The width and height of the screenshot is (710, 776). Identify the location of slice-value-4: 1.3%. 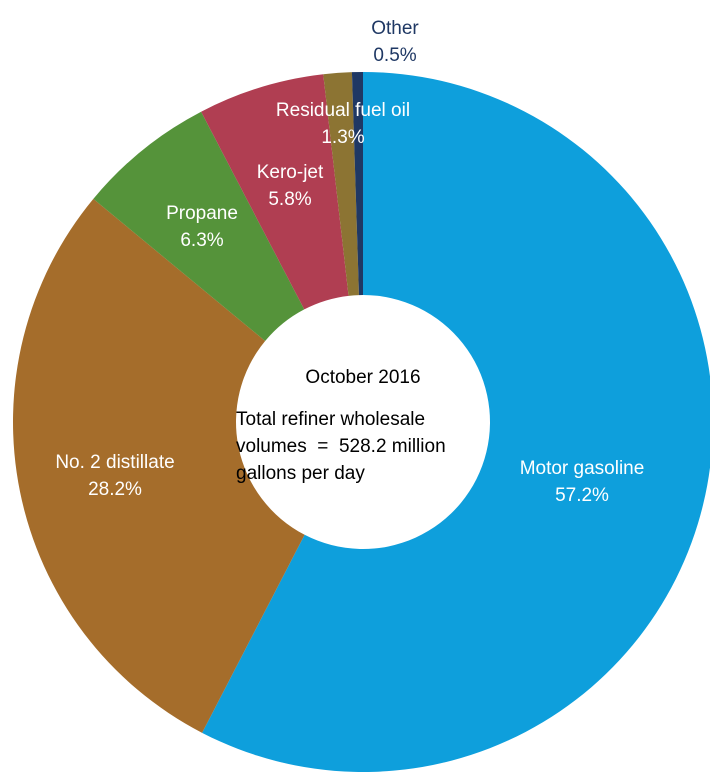
(342, 137).